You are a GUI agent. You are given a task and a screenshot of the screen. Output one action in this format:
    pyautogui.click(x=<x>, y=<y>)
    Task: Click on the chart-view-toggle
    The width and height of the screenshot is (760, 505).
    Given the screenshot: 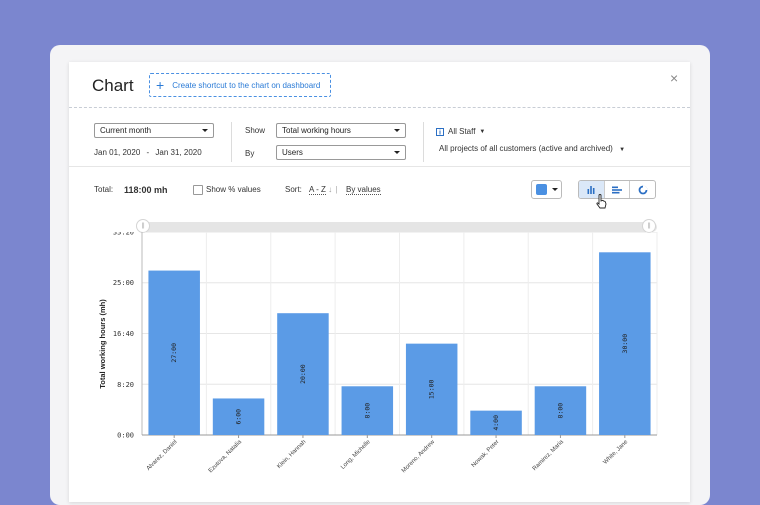 What is the action you would take?
    pyautogui.click(x=617, y=189)
    